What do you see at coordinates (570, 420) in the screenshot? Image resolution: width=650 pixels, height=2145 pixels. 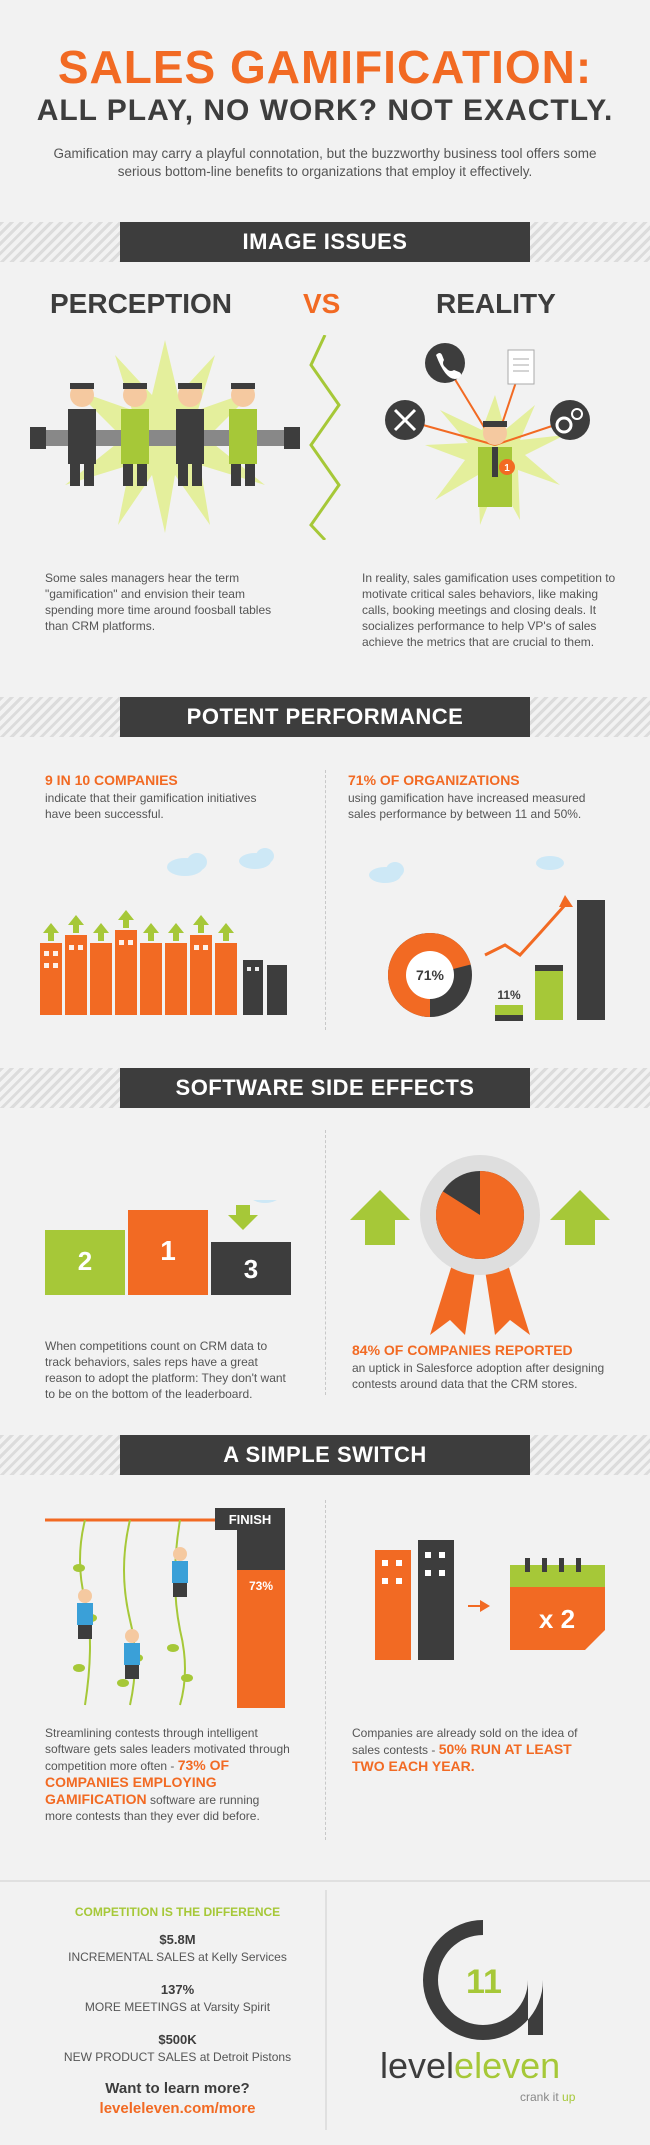 I see `gears-icon` at bounding box center [570, 420].